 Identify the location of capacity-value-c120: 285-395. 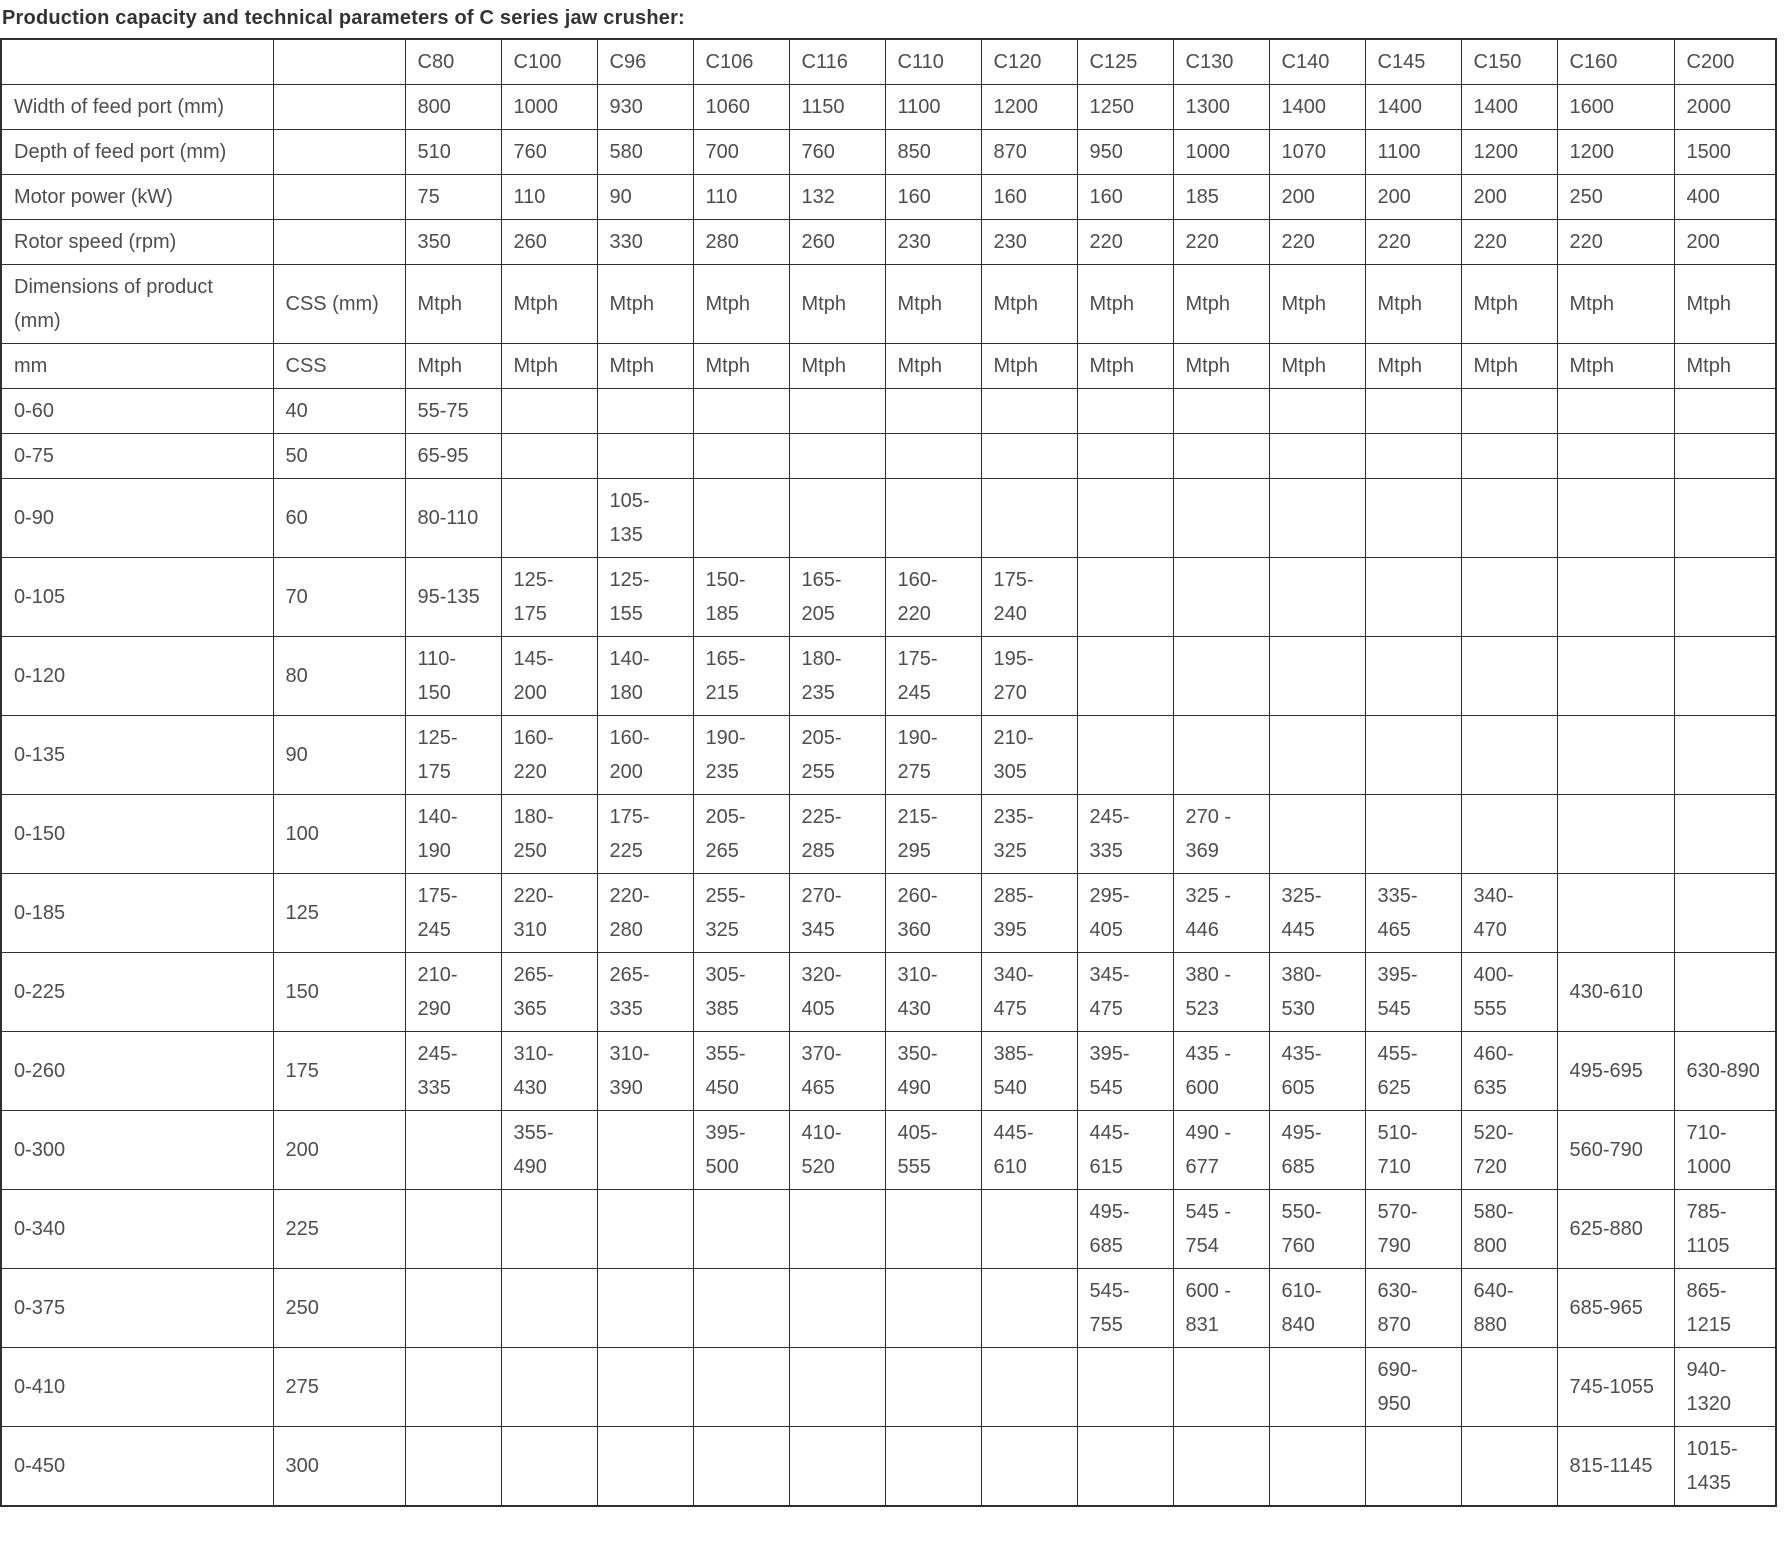
(1029, 913).